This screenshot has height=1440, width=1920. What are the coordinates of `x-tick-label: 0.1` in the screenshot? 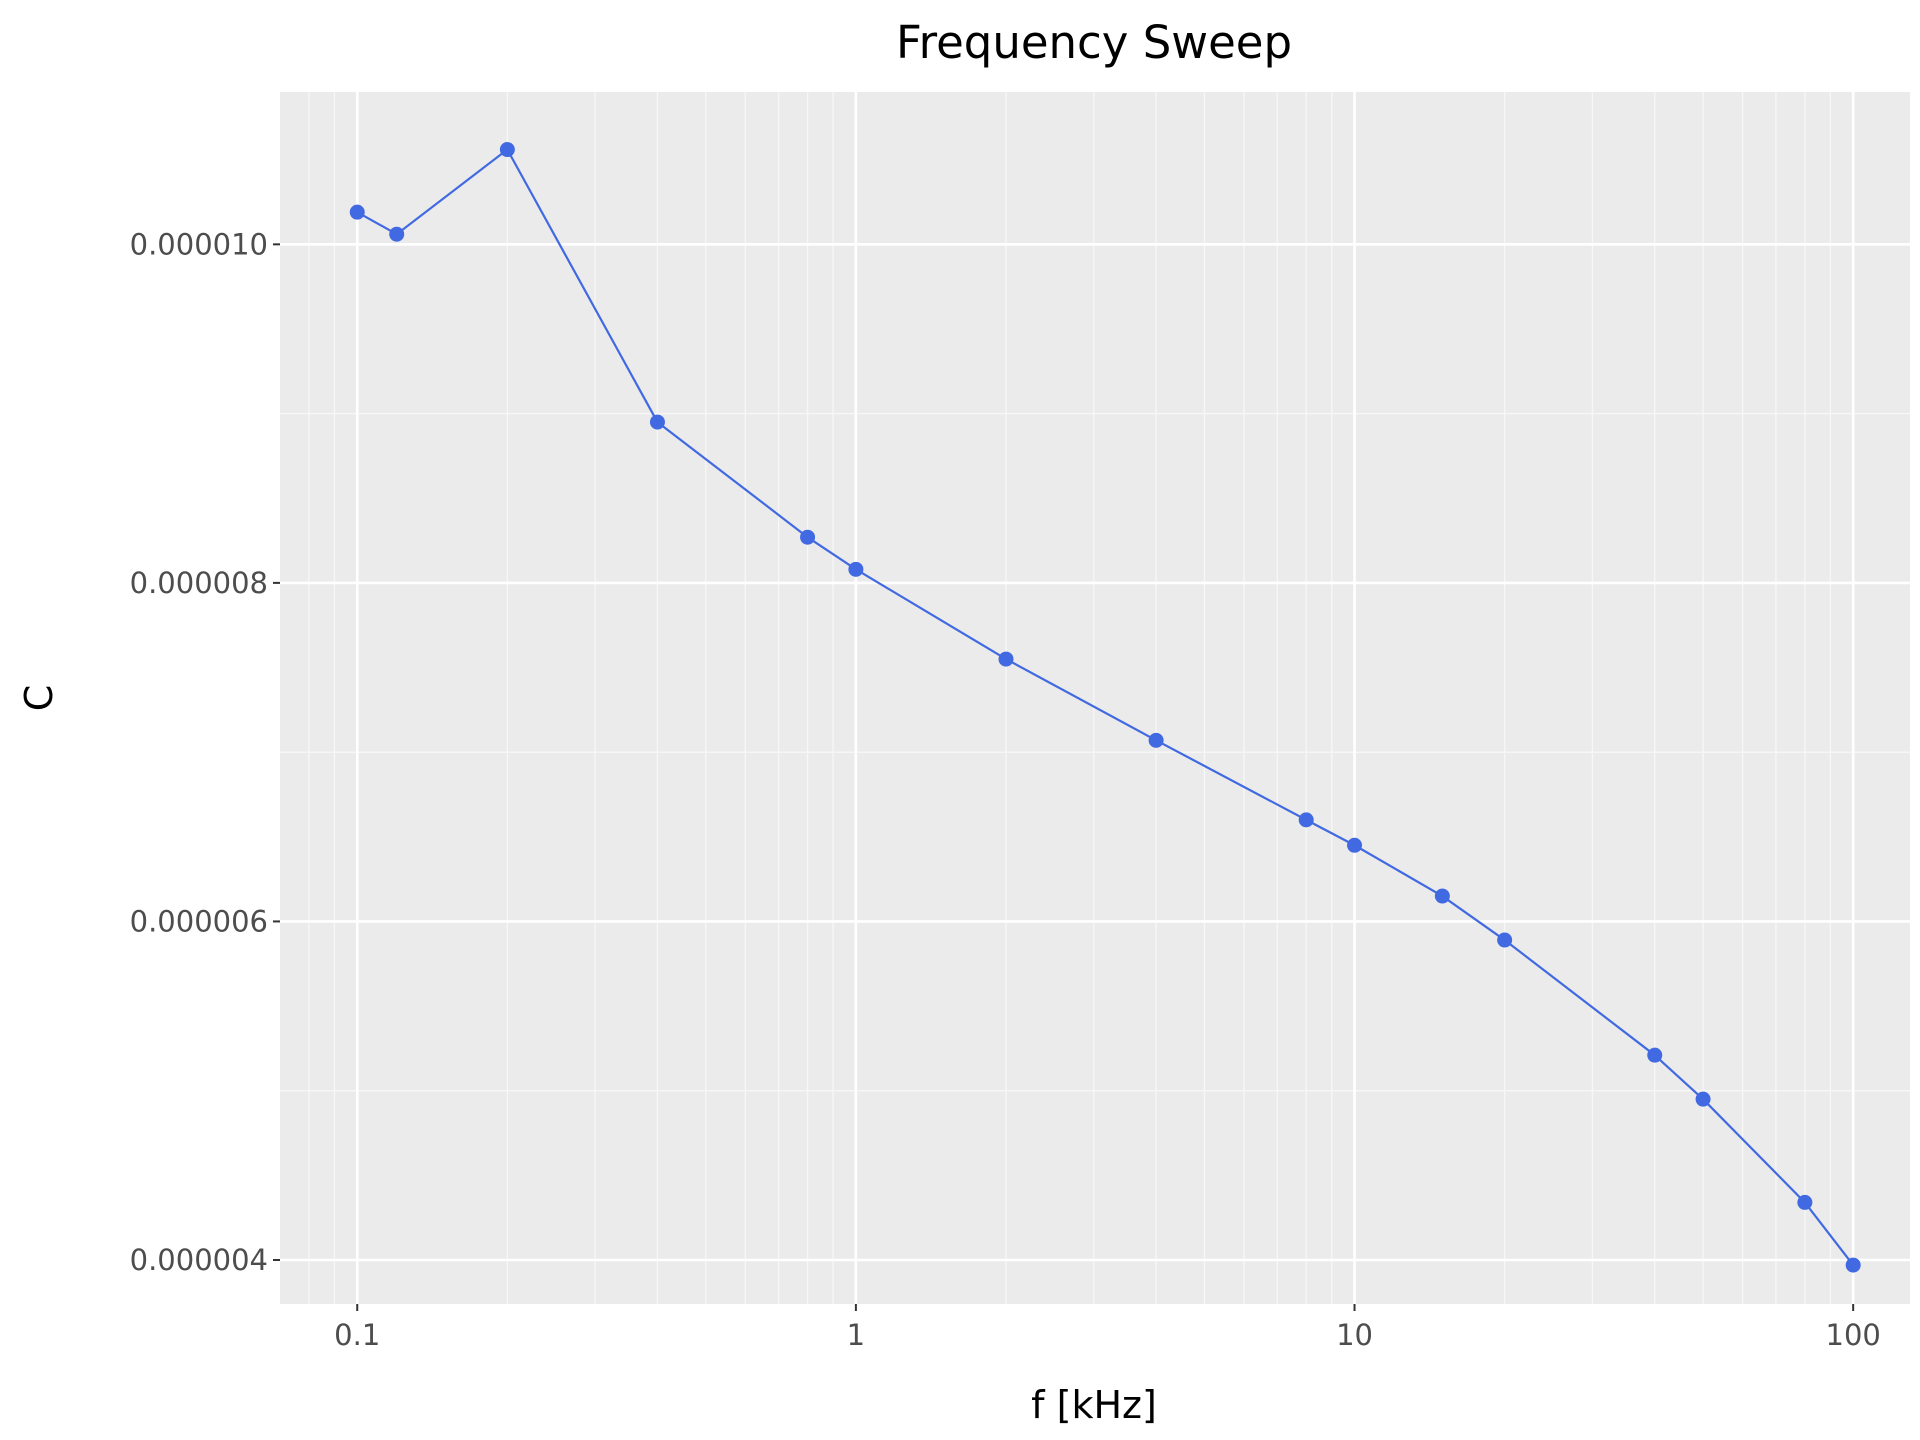 It's located at (357, 1335).